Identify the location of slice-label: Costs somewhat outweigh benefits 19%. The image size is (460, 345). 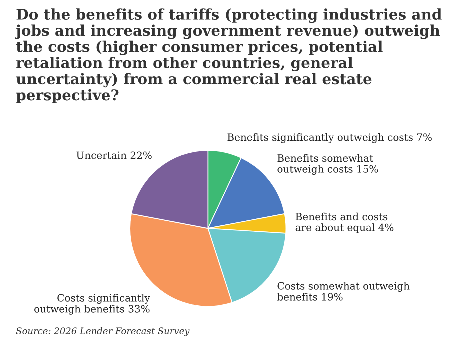
(343, 291).